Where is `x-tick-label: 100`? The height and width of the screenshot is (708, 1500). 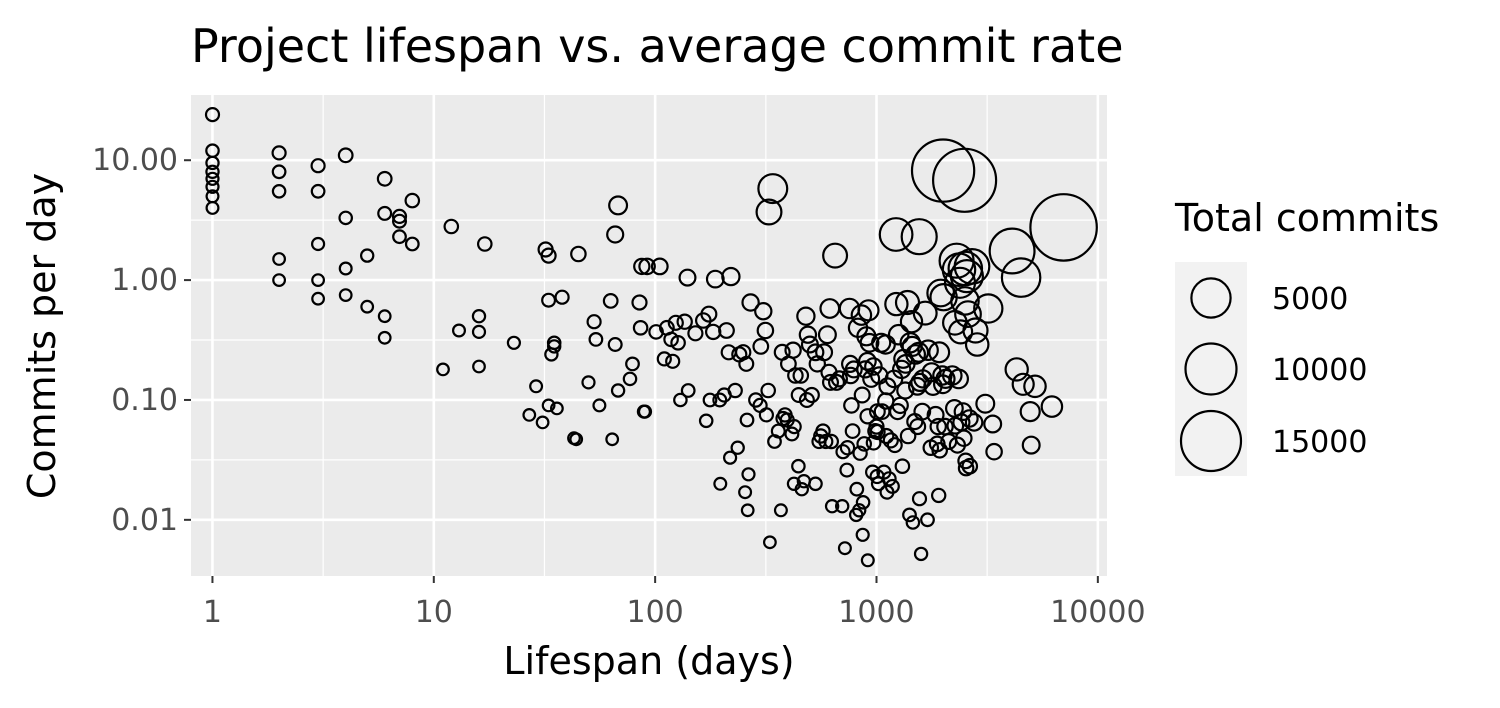
x-tick-label: 100 is located at coordinates (655, 612).